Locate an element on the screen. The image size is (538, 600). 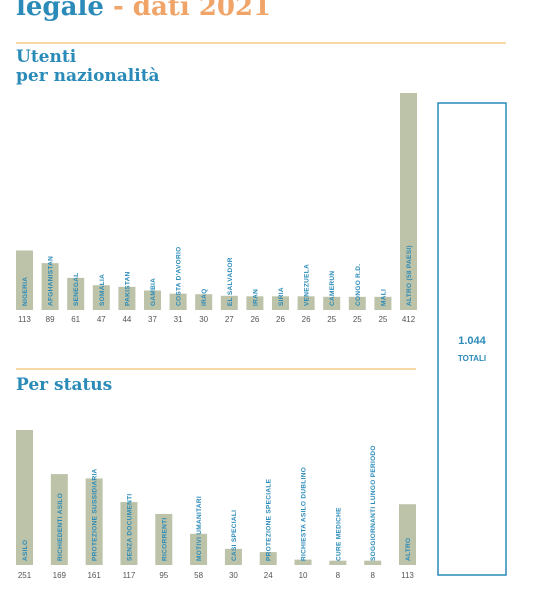
value-label: 61 is located at coordinates (75, 319).